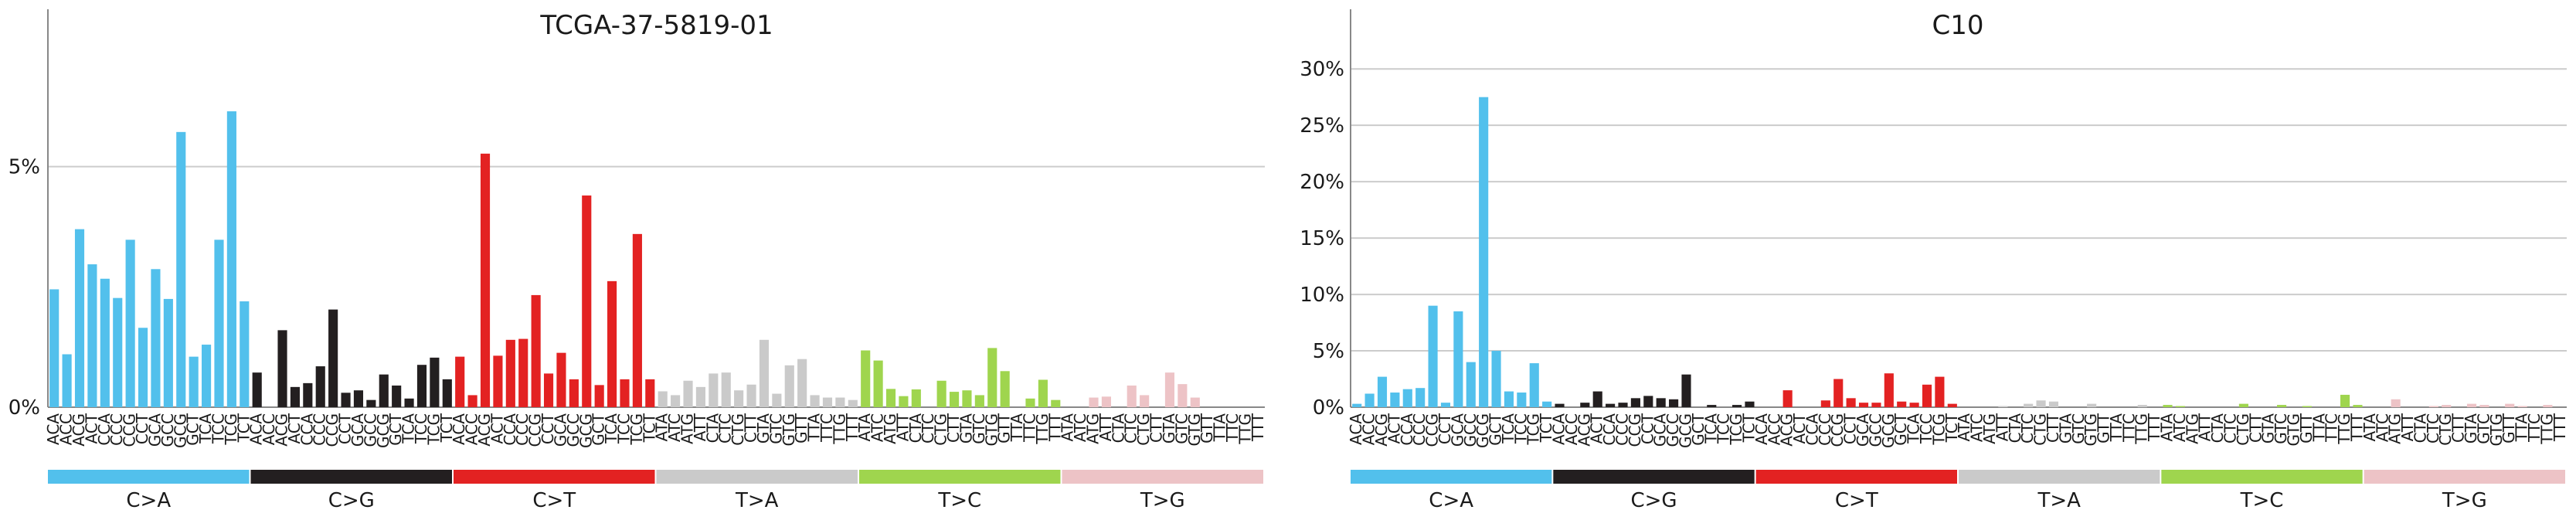  What do you see at coordinates (656, 25) in the screenshot?
I see `chart-title: TCGA-37-5819-01` at bounding box center [656, 25].